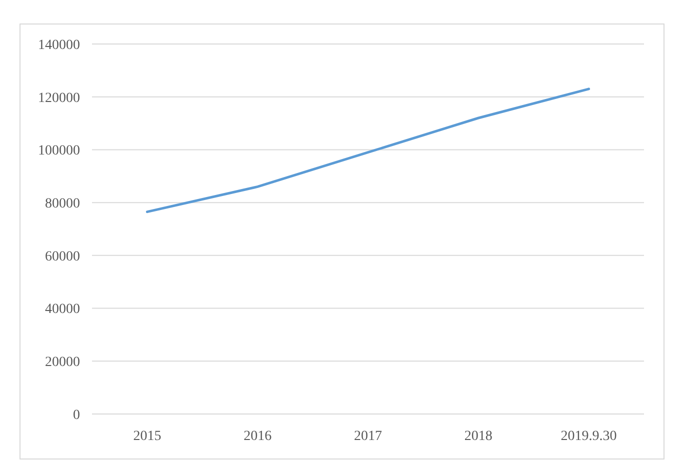  I want to click on y-tick-label: 100000, so click(59, 151).